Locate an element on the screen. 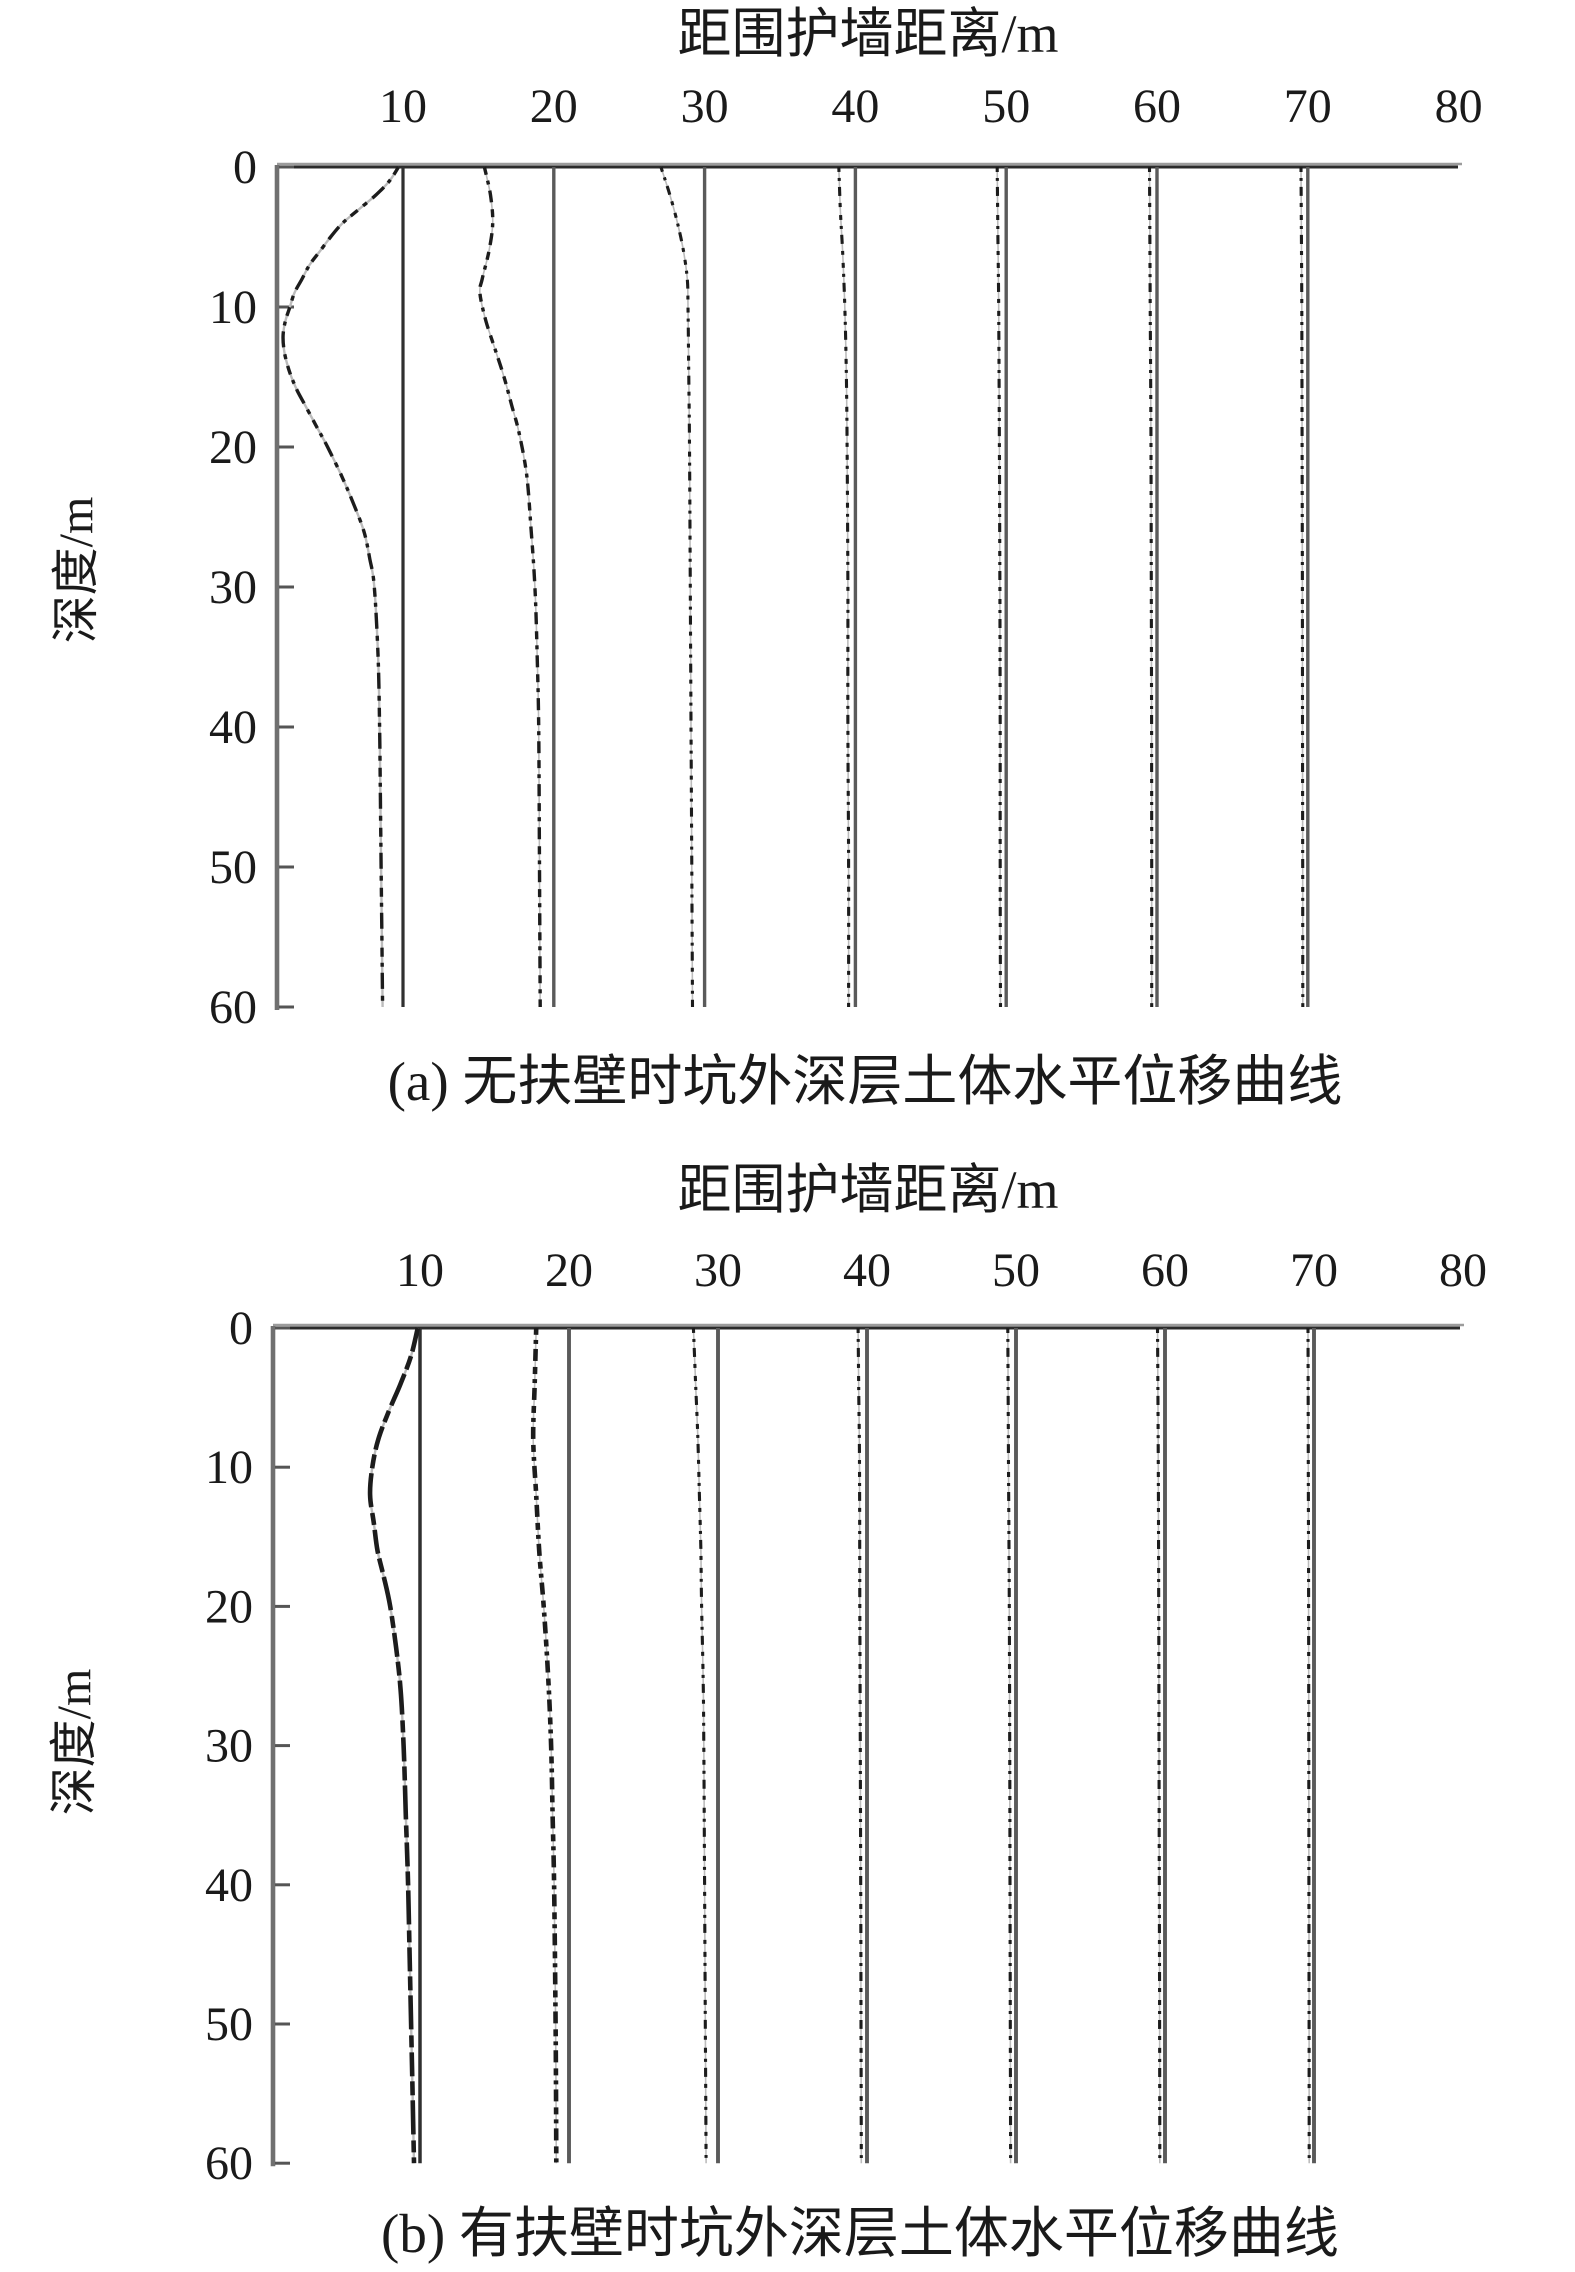 The image size is (1575, 2272). displacement-curve-backing-30m is located at coordinates (677, 587).